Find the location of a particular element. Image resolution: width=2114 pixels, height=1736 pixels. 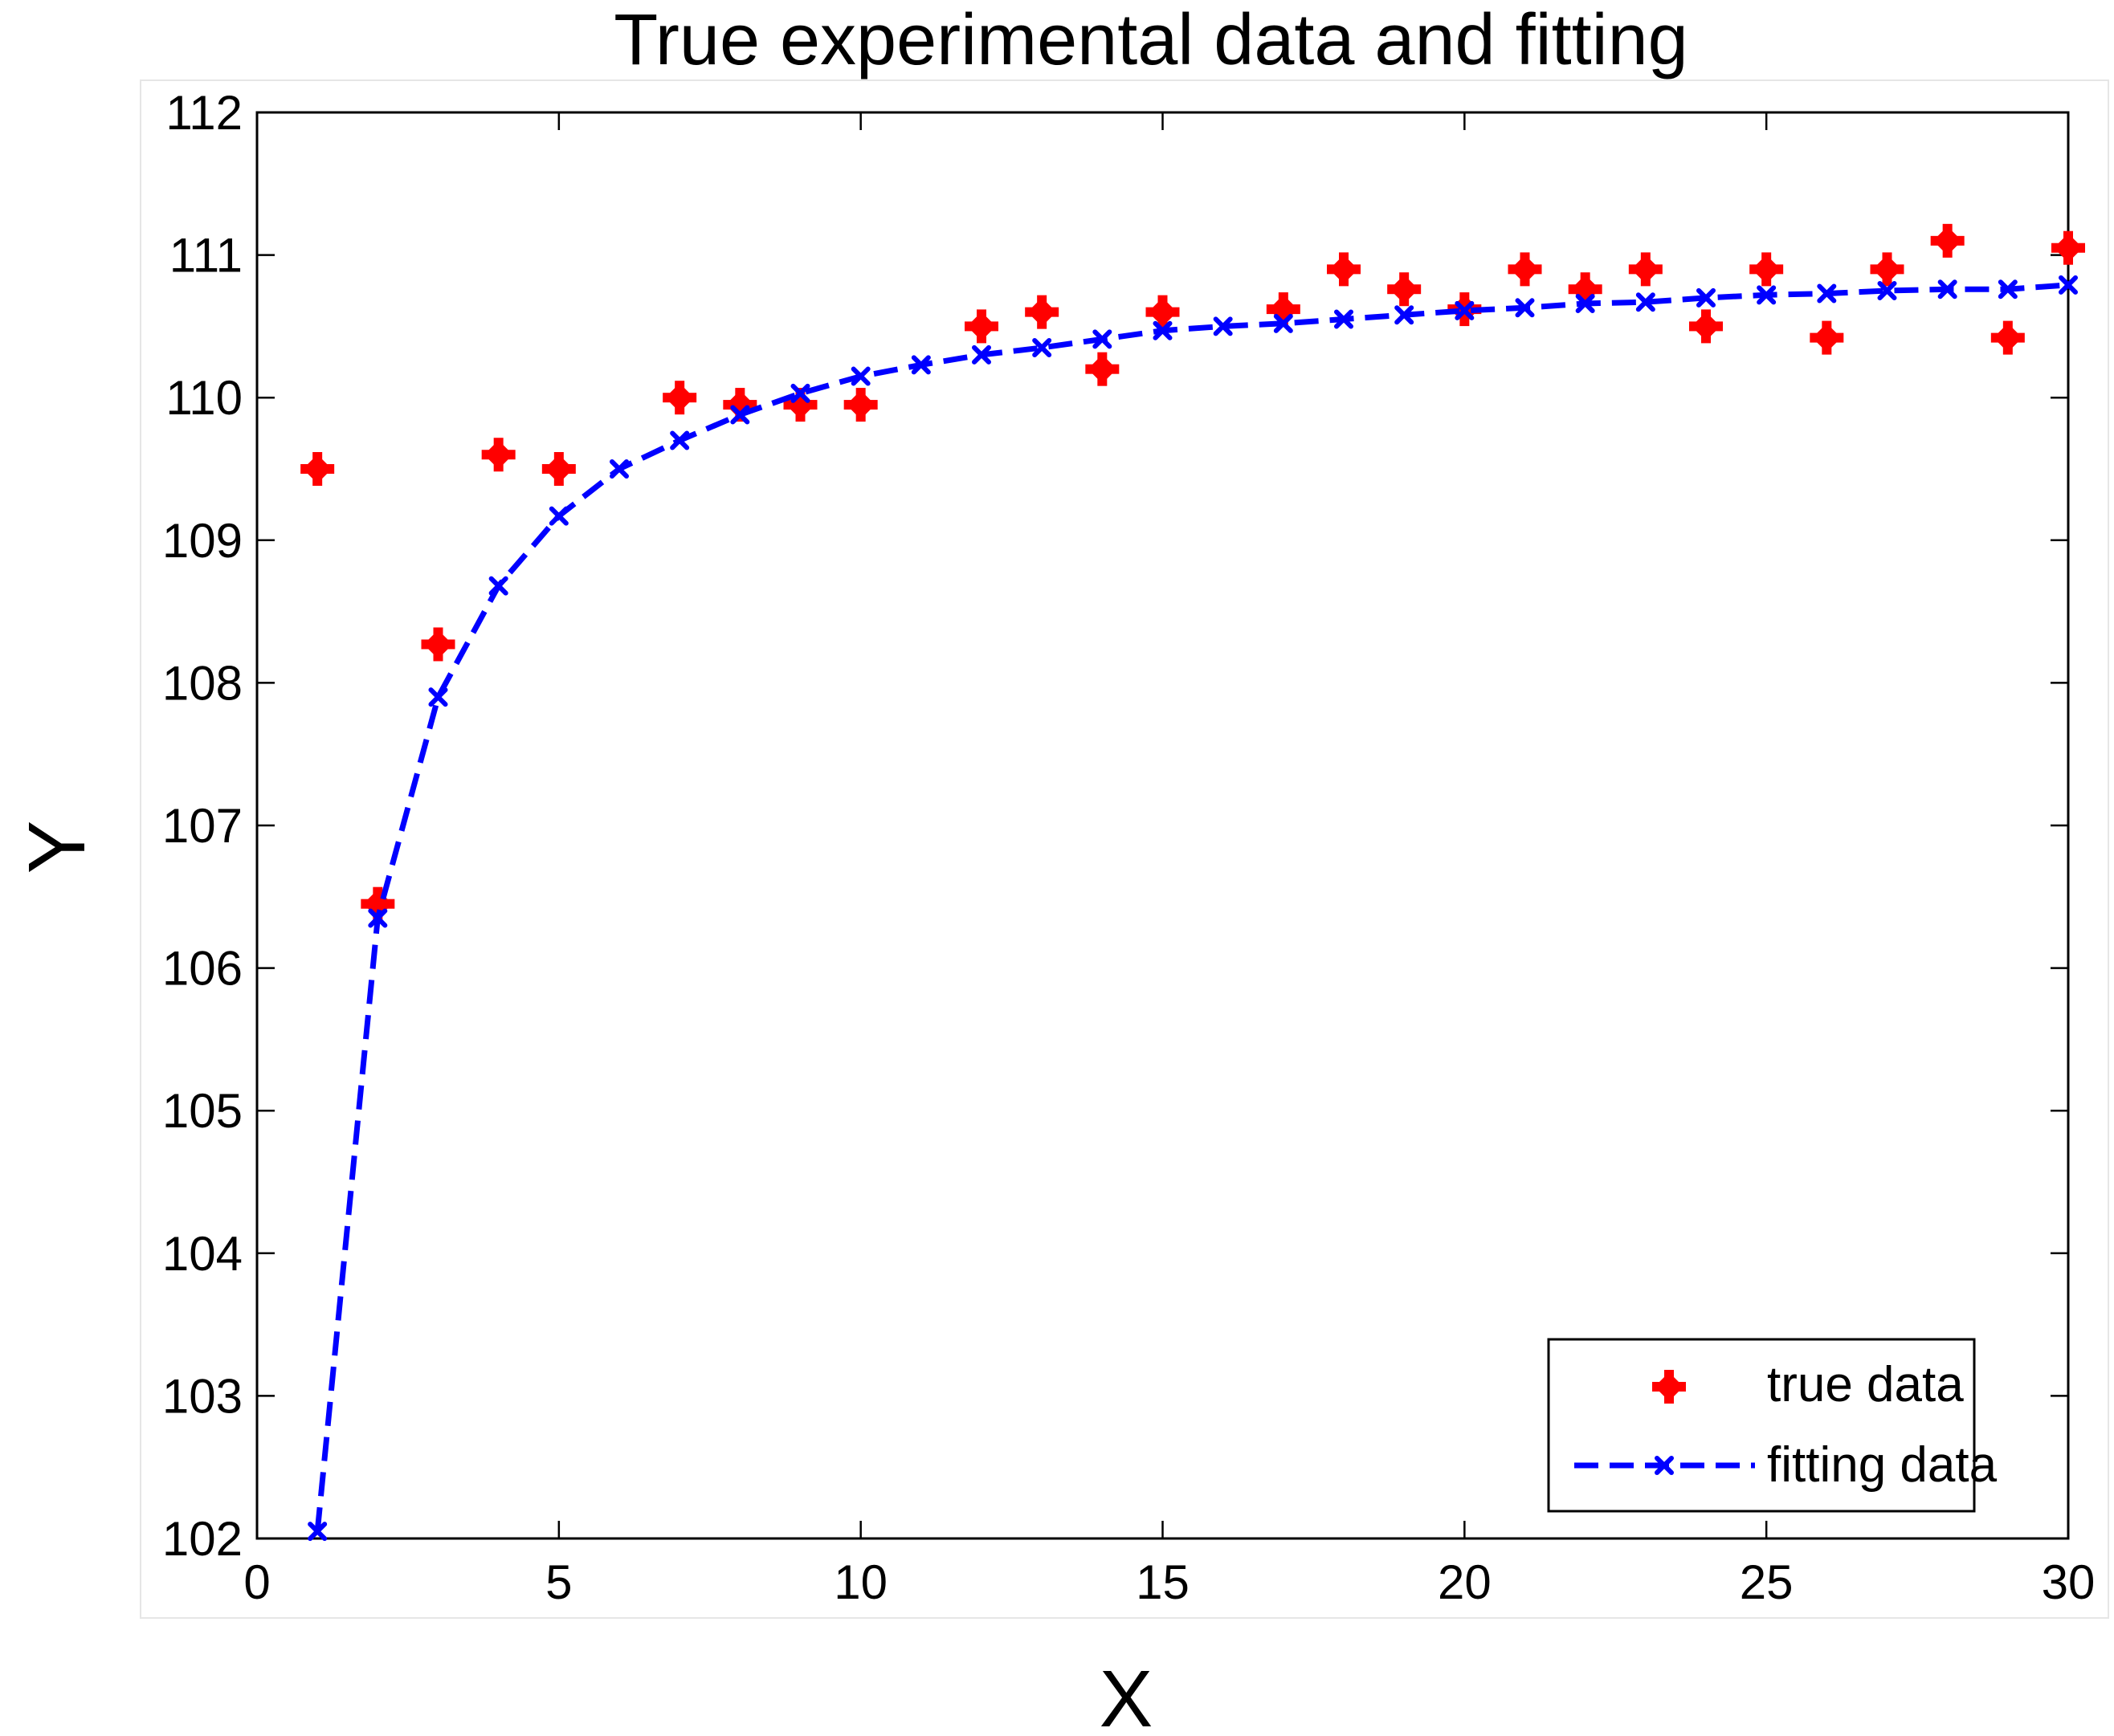

legend-label-fitting-data: fitting data is located at coordinates (1882, 1465).